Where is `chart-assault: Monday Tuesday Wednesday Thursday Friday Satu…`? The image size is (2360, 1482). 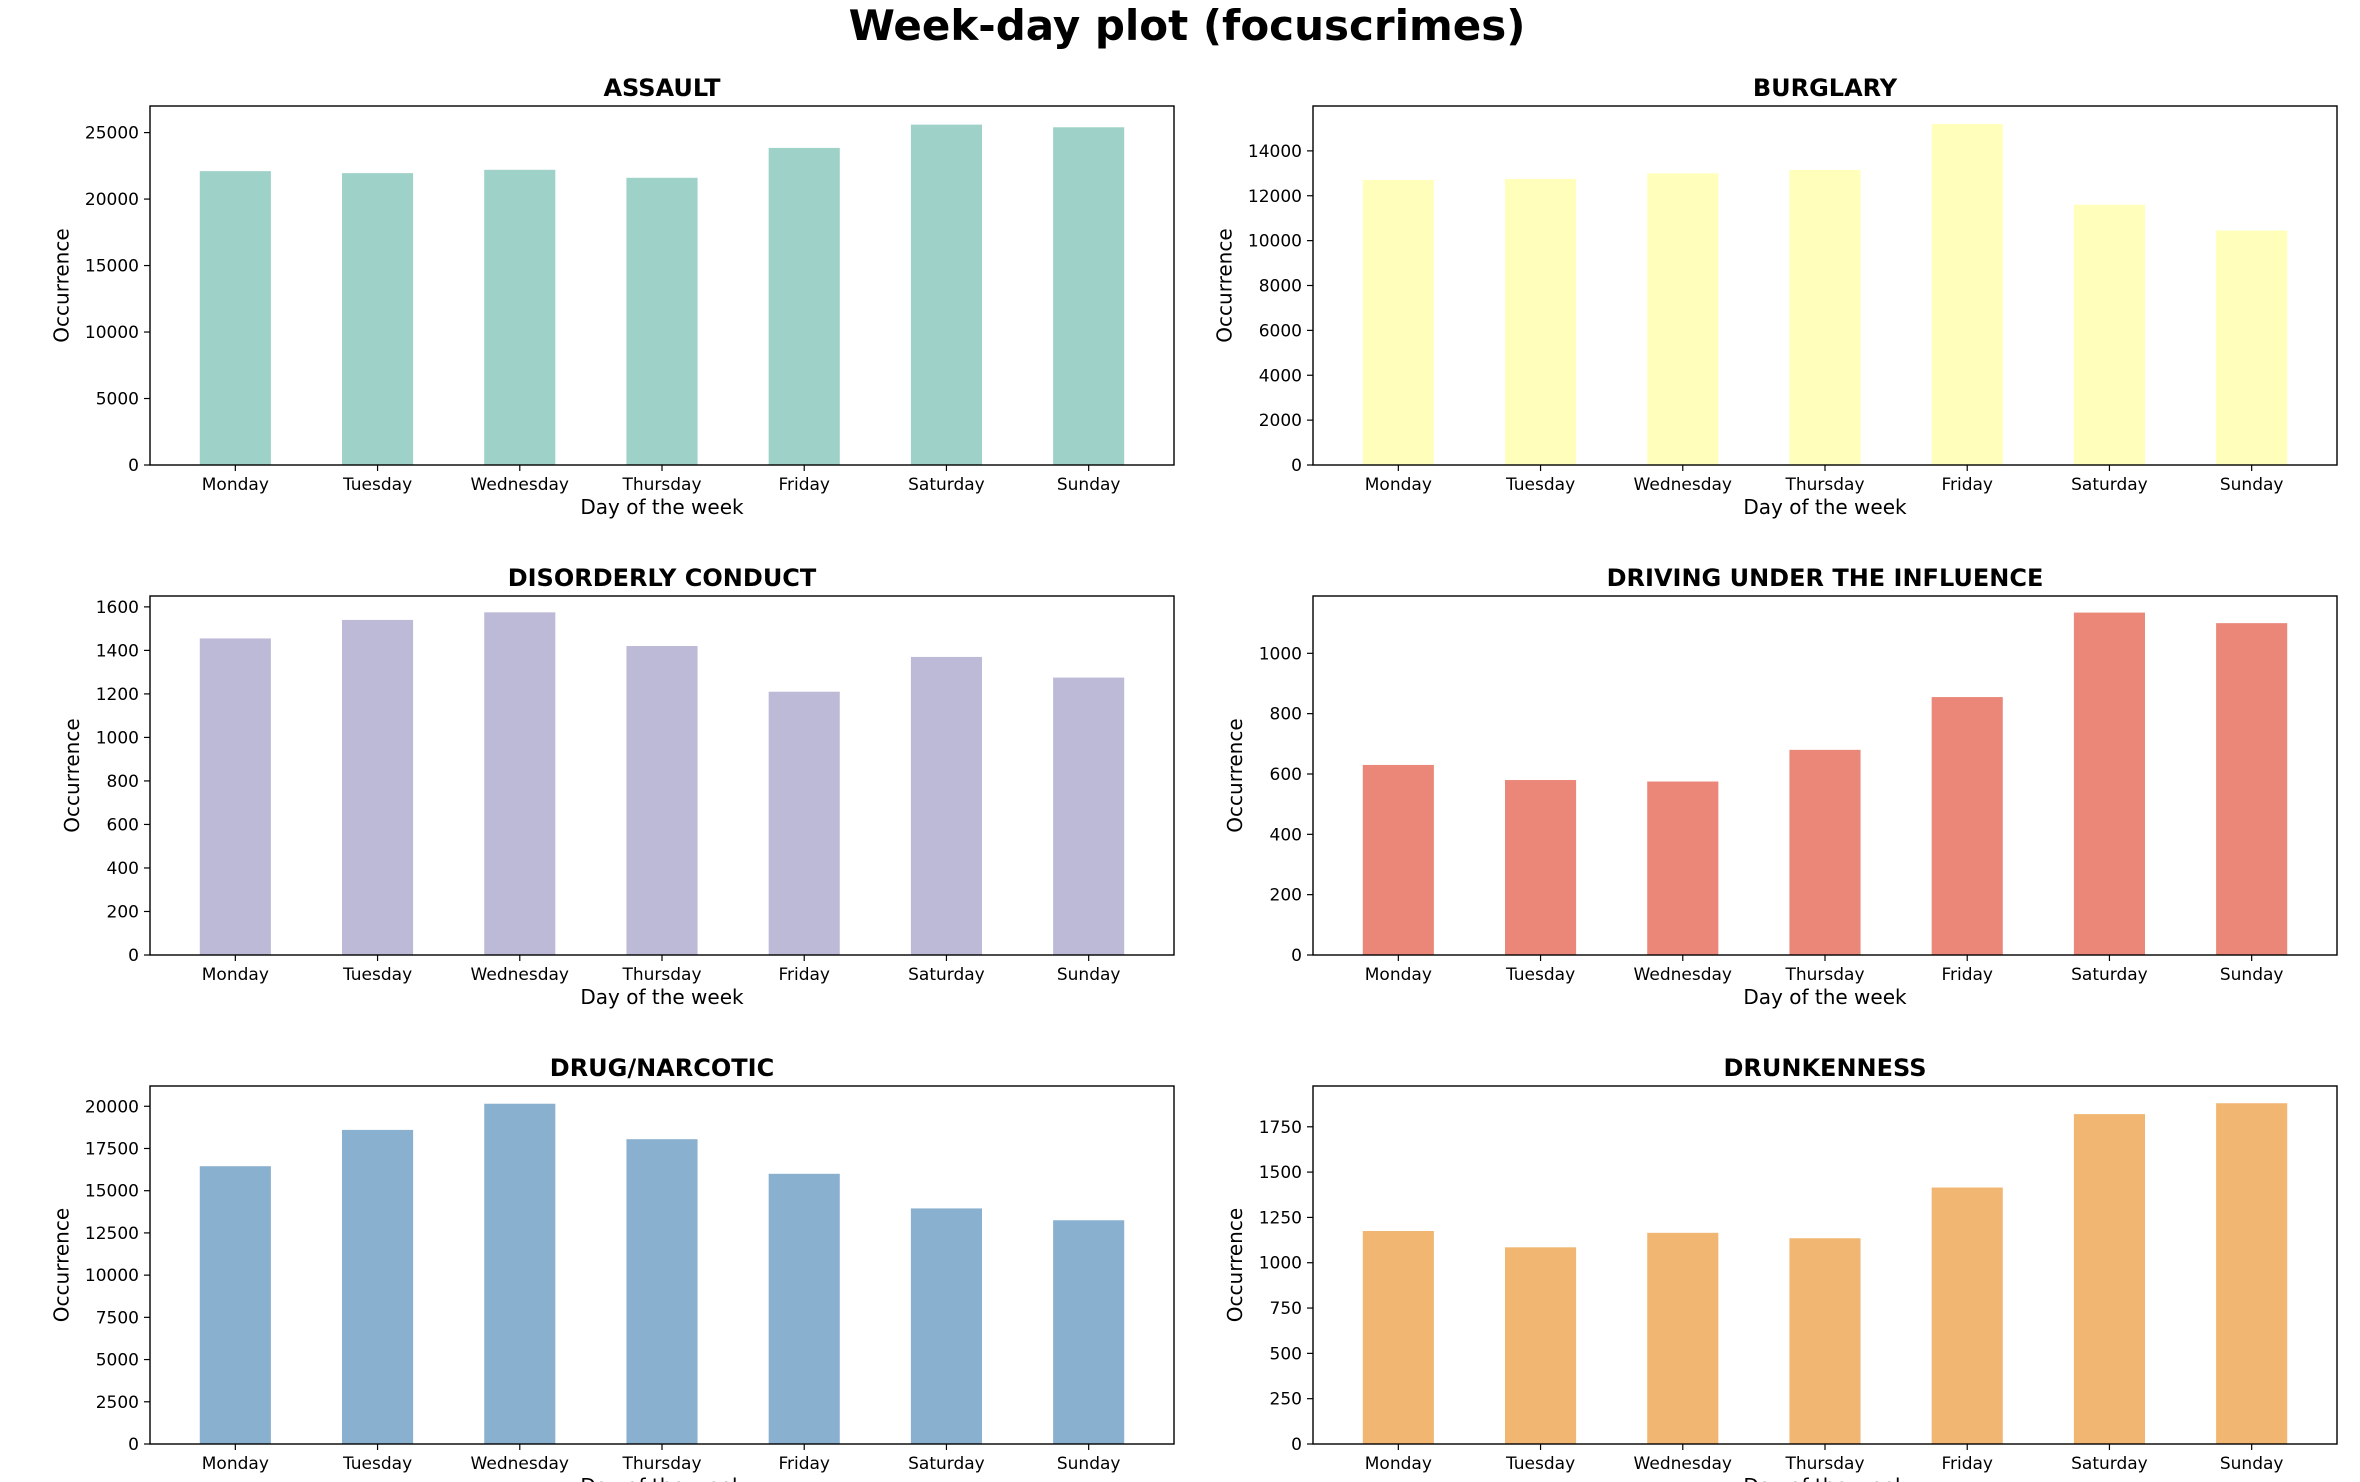 chart-assault: Monday Tuesday Wednesday Thursday Friday Satu… is located at coordinates (612, 296).